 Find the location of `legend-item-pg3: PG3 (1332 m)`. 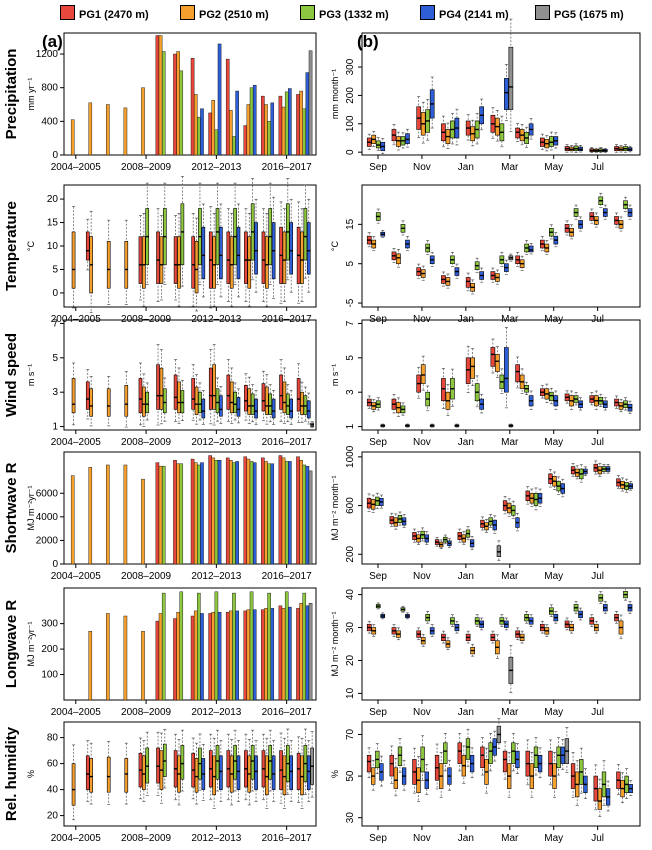

legend-item-pg3: PG3 (1332 m) is located at coordinates (344, 13).